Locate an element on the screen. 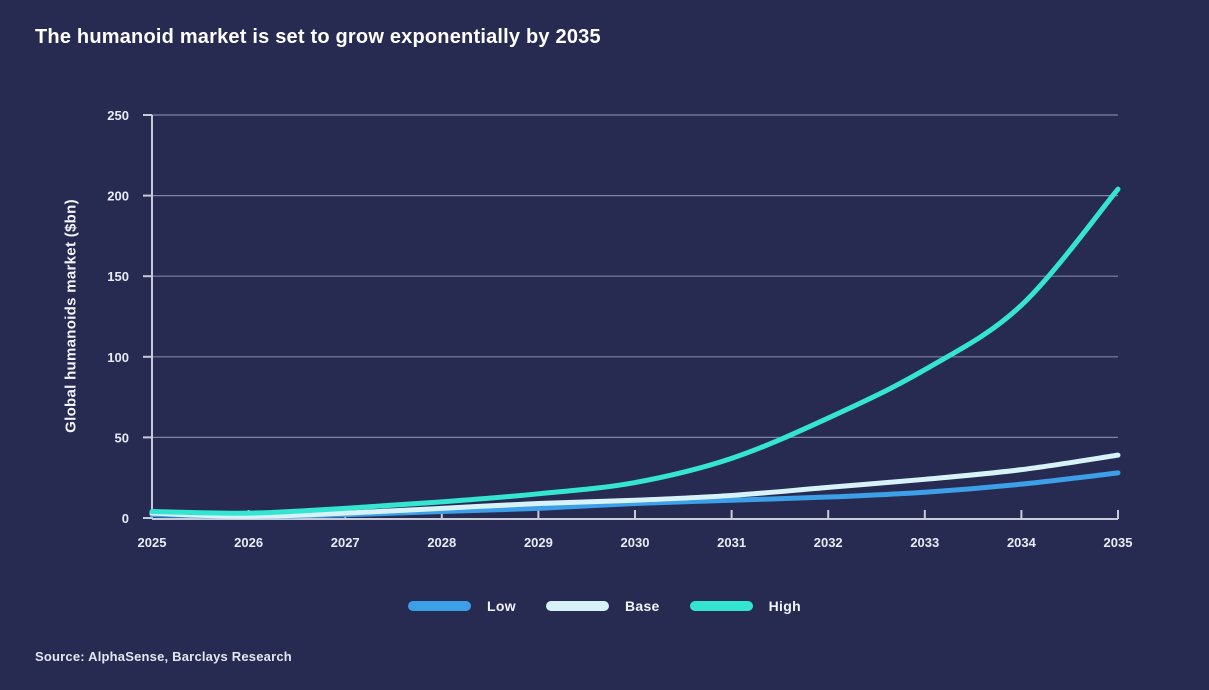  source-note: Source: AlphaSense, Barclays Research is located at coordinates (163, 656).